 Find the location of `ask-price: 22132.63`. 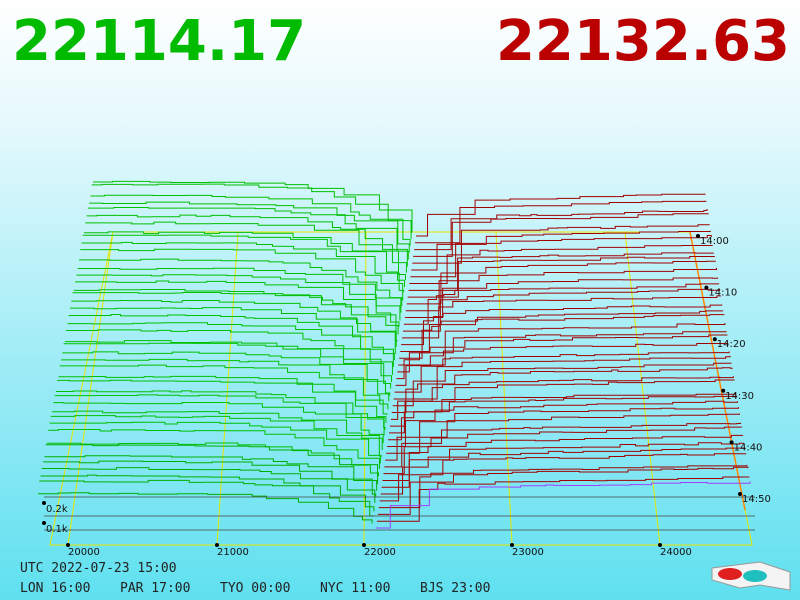

ask-price: 22132.63 is located at coordinates (643, 41).